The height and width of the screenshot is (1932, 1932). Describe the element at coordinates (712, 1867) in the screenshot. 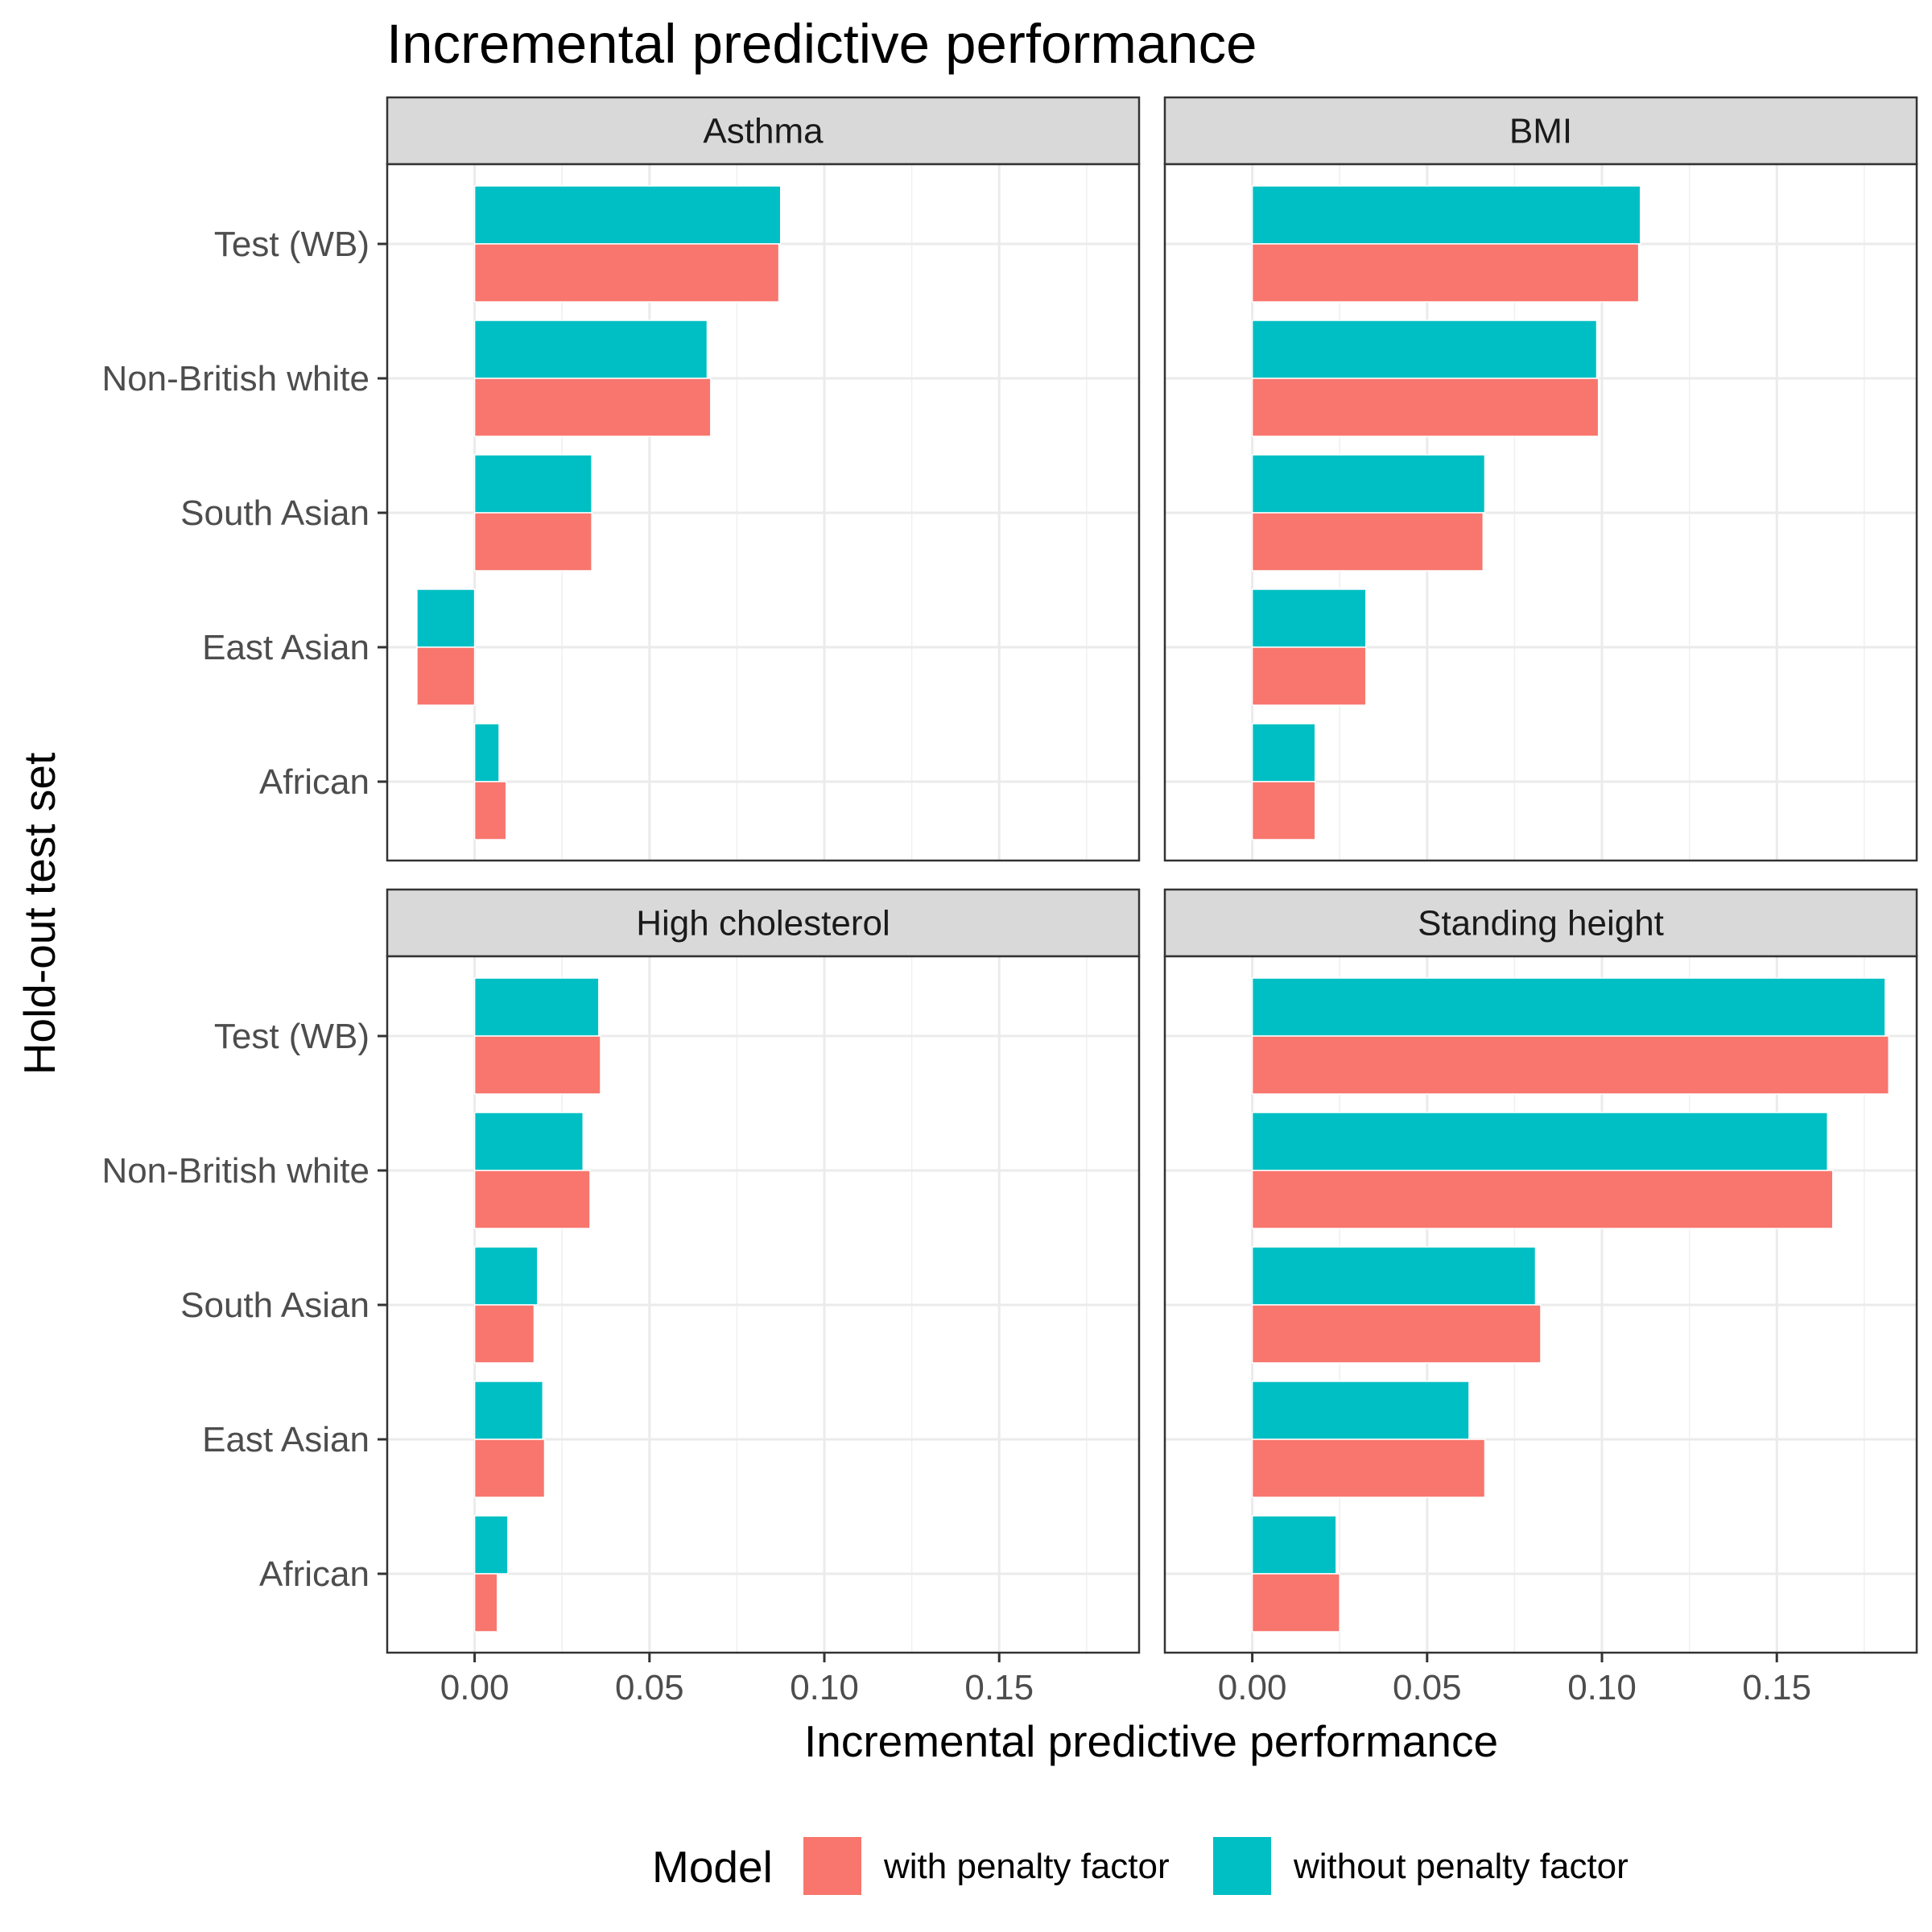

I see `legend-title: Model` at that location.